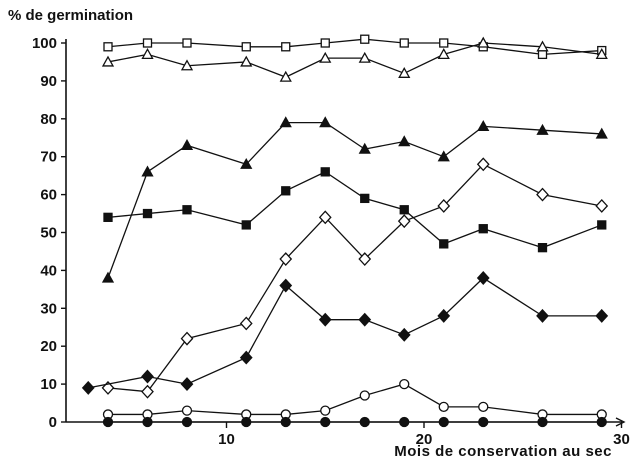 The width and height of the screenshot is (630, 464). What do you see at coordinates (48, 270) in the screenshot?
I see `y-tick-label: 40` at bounding box center [48, 270].